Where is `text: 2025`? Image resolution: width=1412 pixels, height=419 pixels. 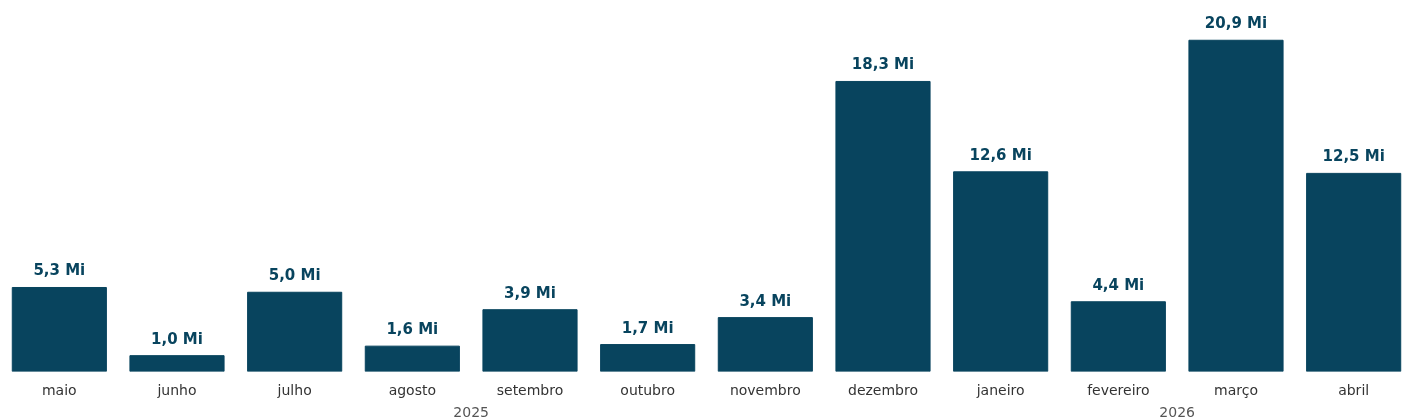 text: 2025 is located at coordinates (471, 411).